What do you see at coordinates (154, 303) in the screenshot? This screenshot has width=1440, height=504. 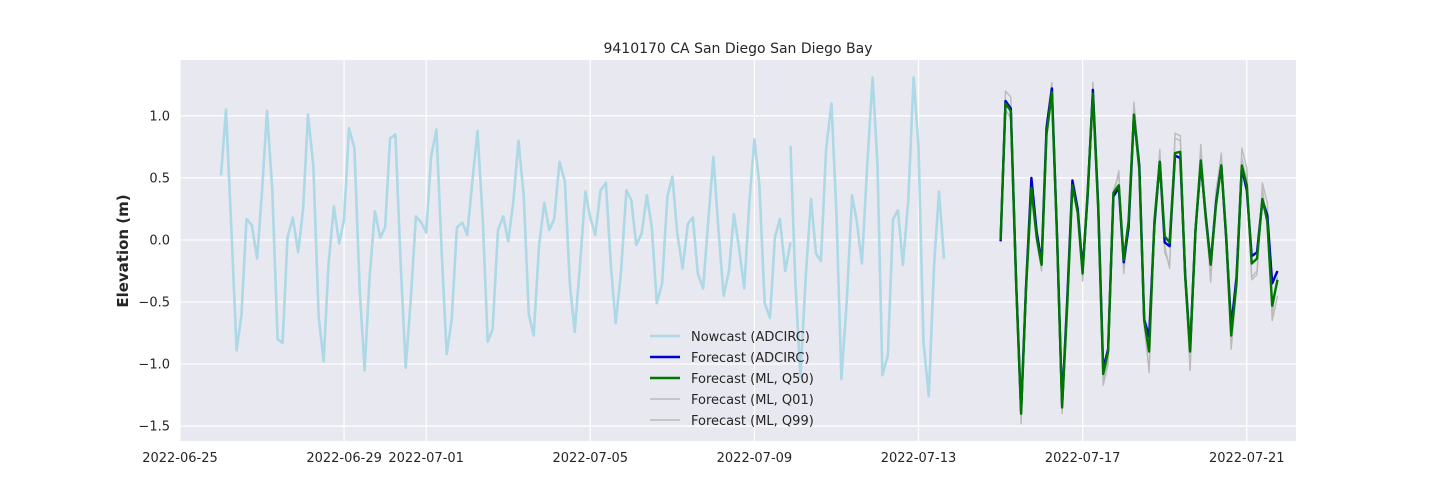 I see `y-tick-label: −0.5` at bounding box center [154, 303].